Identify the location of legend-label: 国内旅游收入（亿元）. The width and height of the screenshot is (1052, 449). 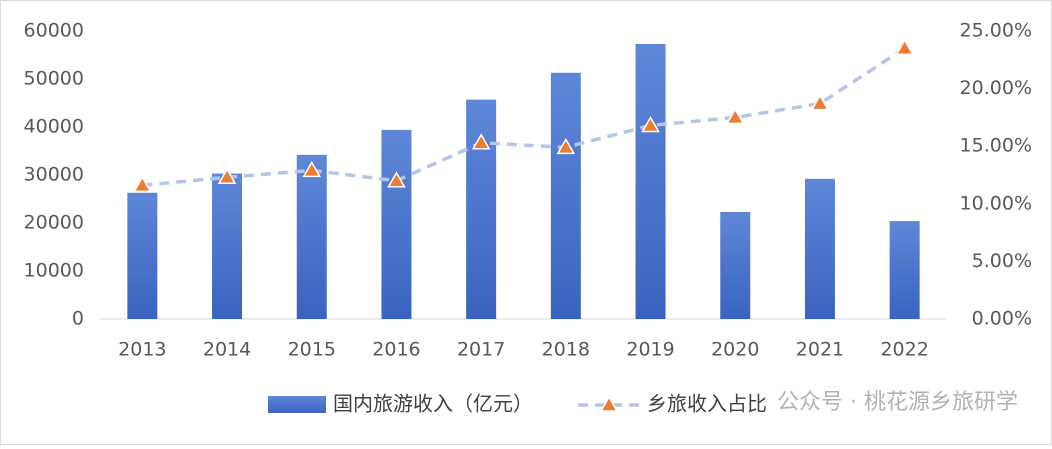
(433, 404).